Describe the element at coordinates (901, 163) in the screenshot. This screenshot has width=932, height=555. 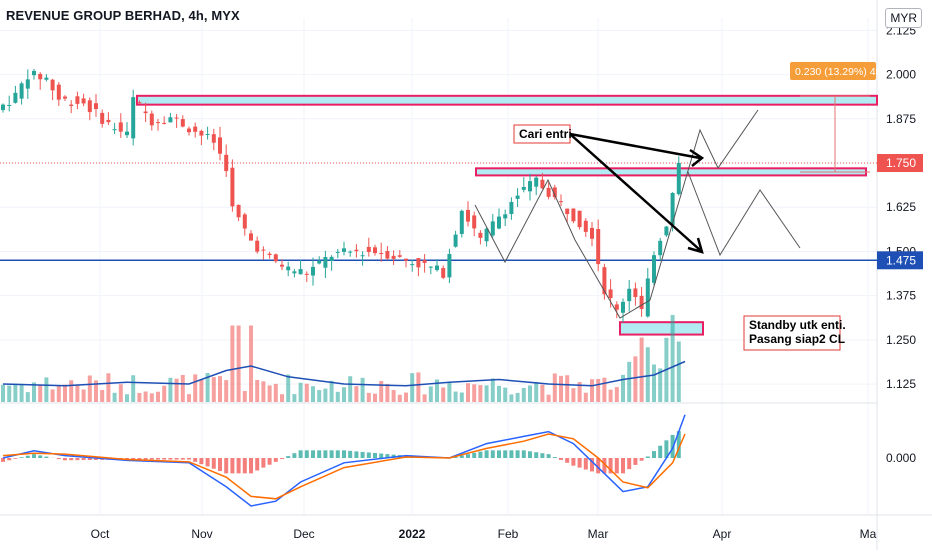
I see `price-tag-label: 1.750` at that location.